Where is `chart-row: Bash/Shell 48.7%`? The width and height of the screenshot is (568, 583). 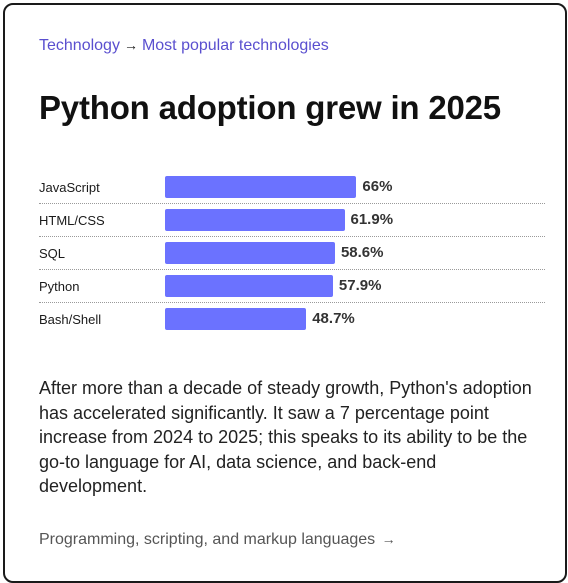 chart-row: Bash/Shell 48.7% is located at coordinates (292, 319).